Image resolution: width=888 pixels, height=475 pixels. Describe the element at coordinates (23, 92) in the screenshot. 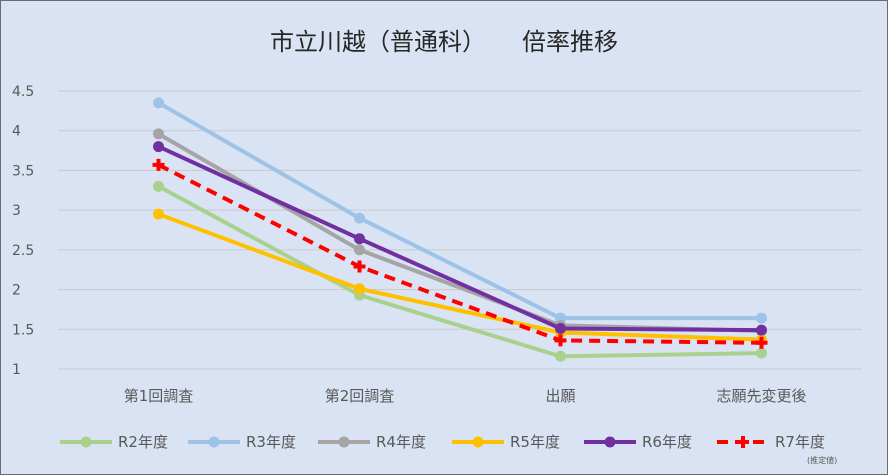

I see `y-tick-label: 4.5` at that location.